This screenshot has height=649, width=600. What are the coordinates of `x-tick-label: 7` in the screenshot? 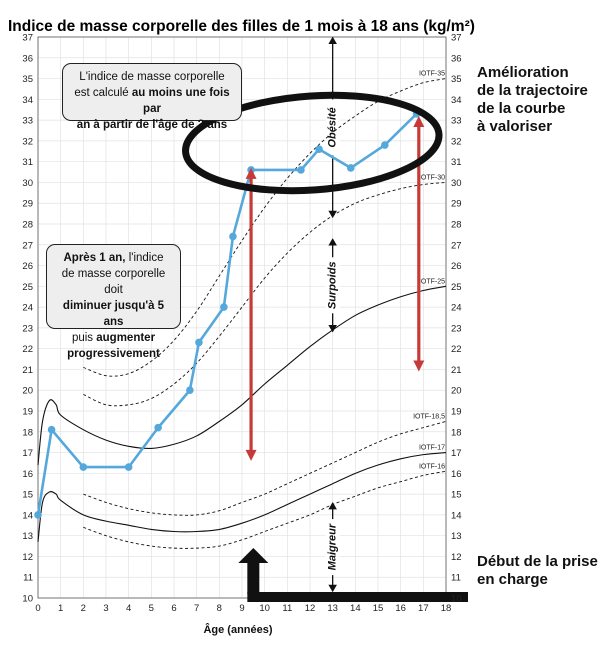 It's located at (196, 608).